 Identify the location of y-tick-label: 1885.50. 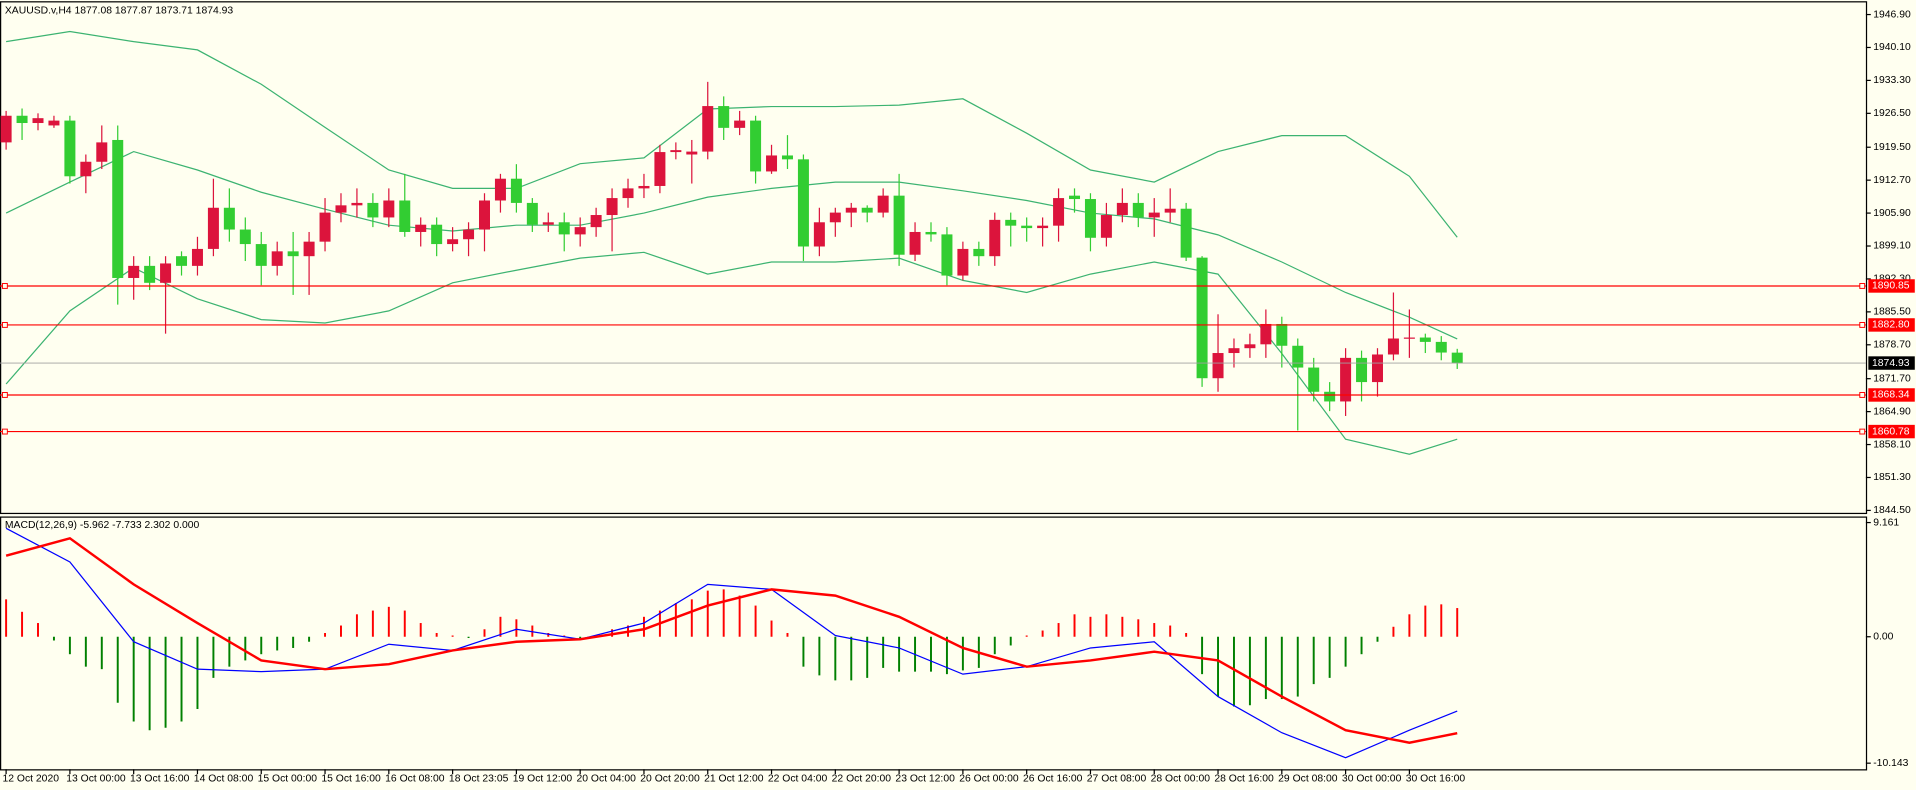
(1892, 312).